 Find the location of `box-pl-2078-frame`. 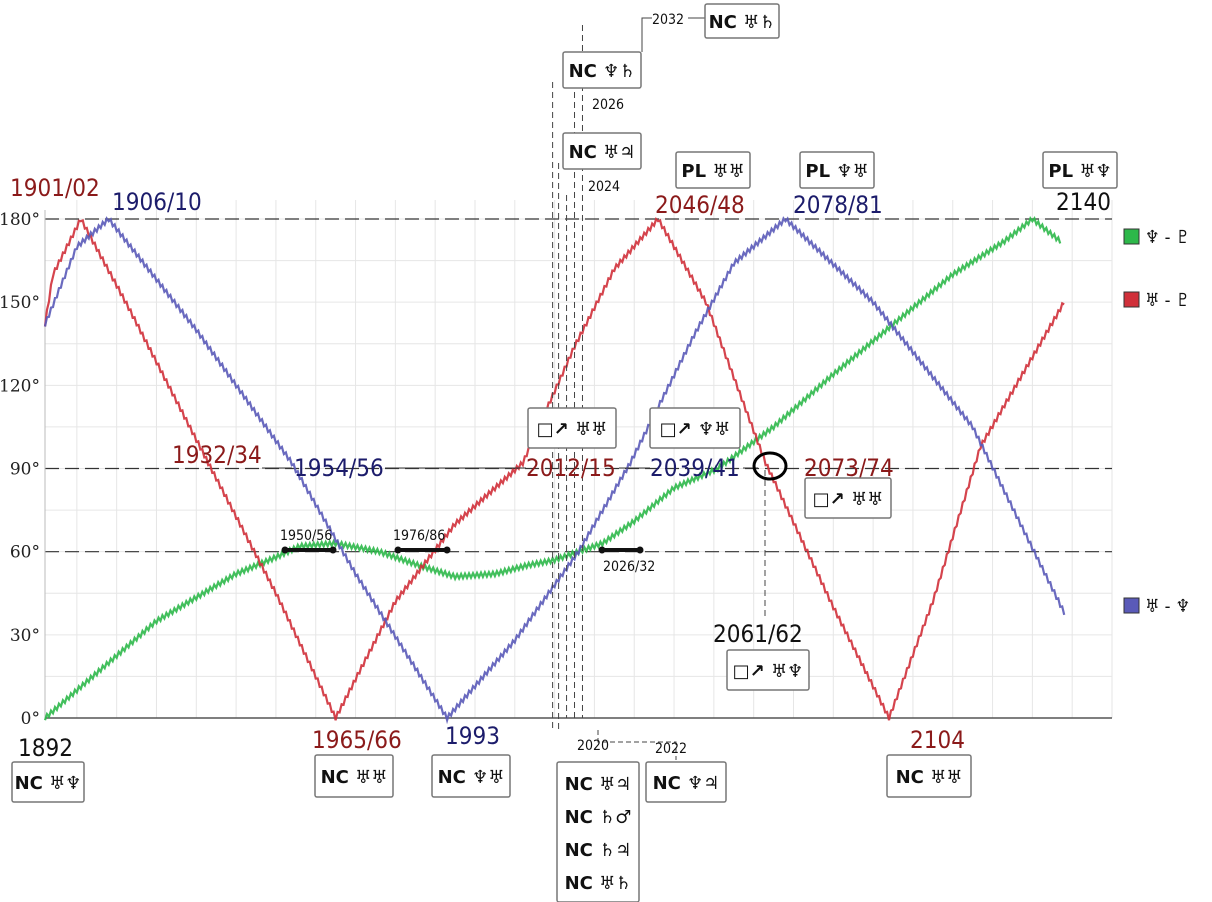

box-pl-2078-frame is located at coordinates (837, 170).